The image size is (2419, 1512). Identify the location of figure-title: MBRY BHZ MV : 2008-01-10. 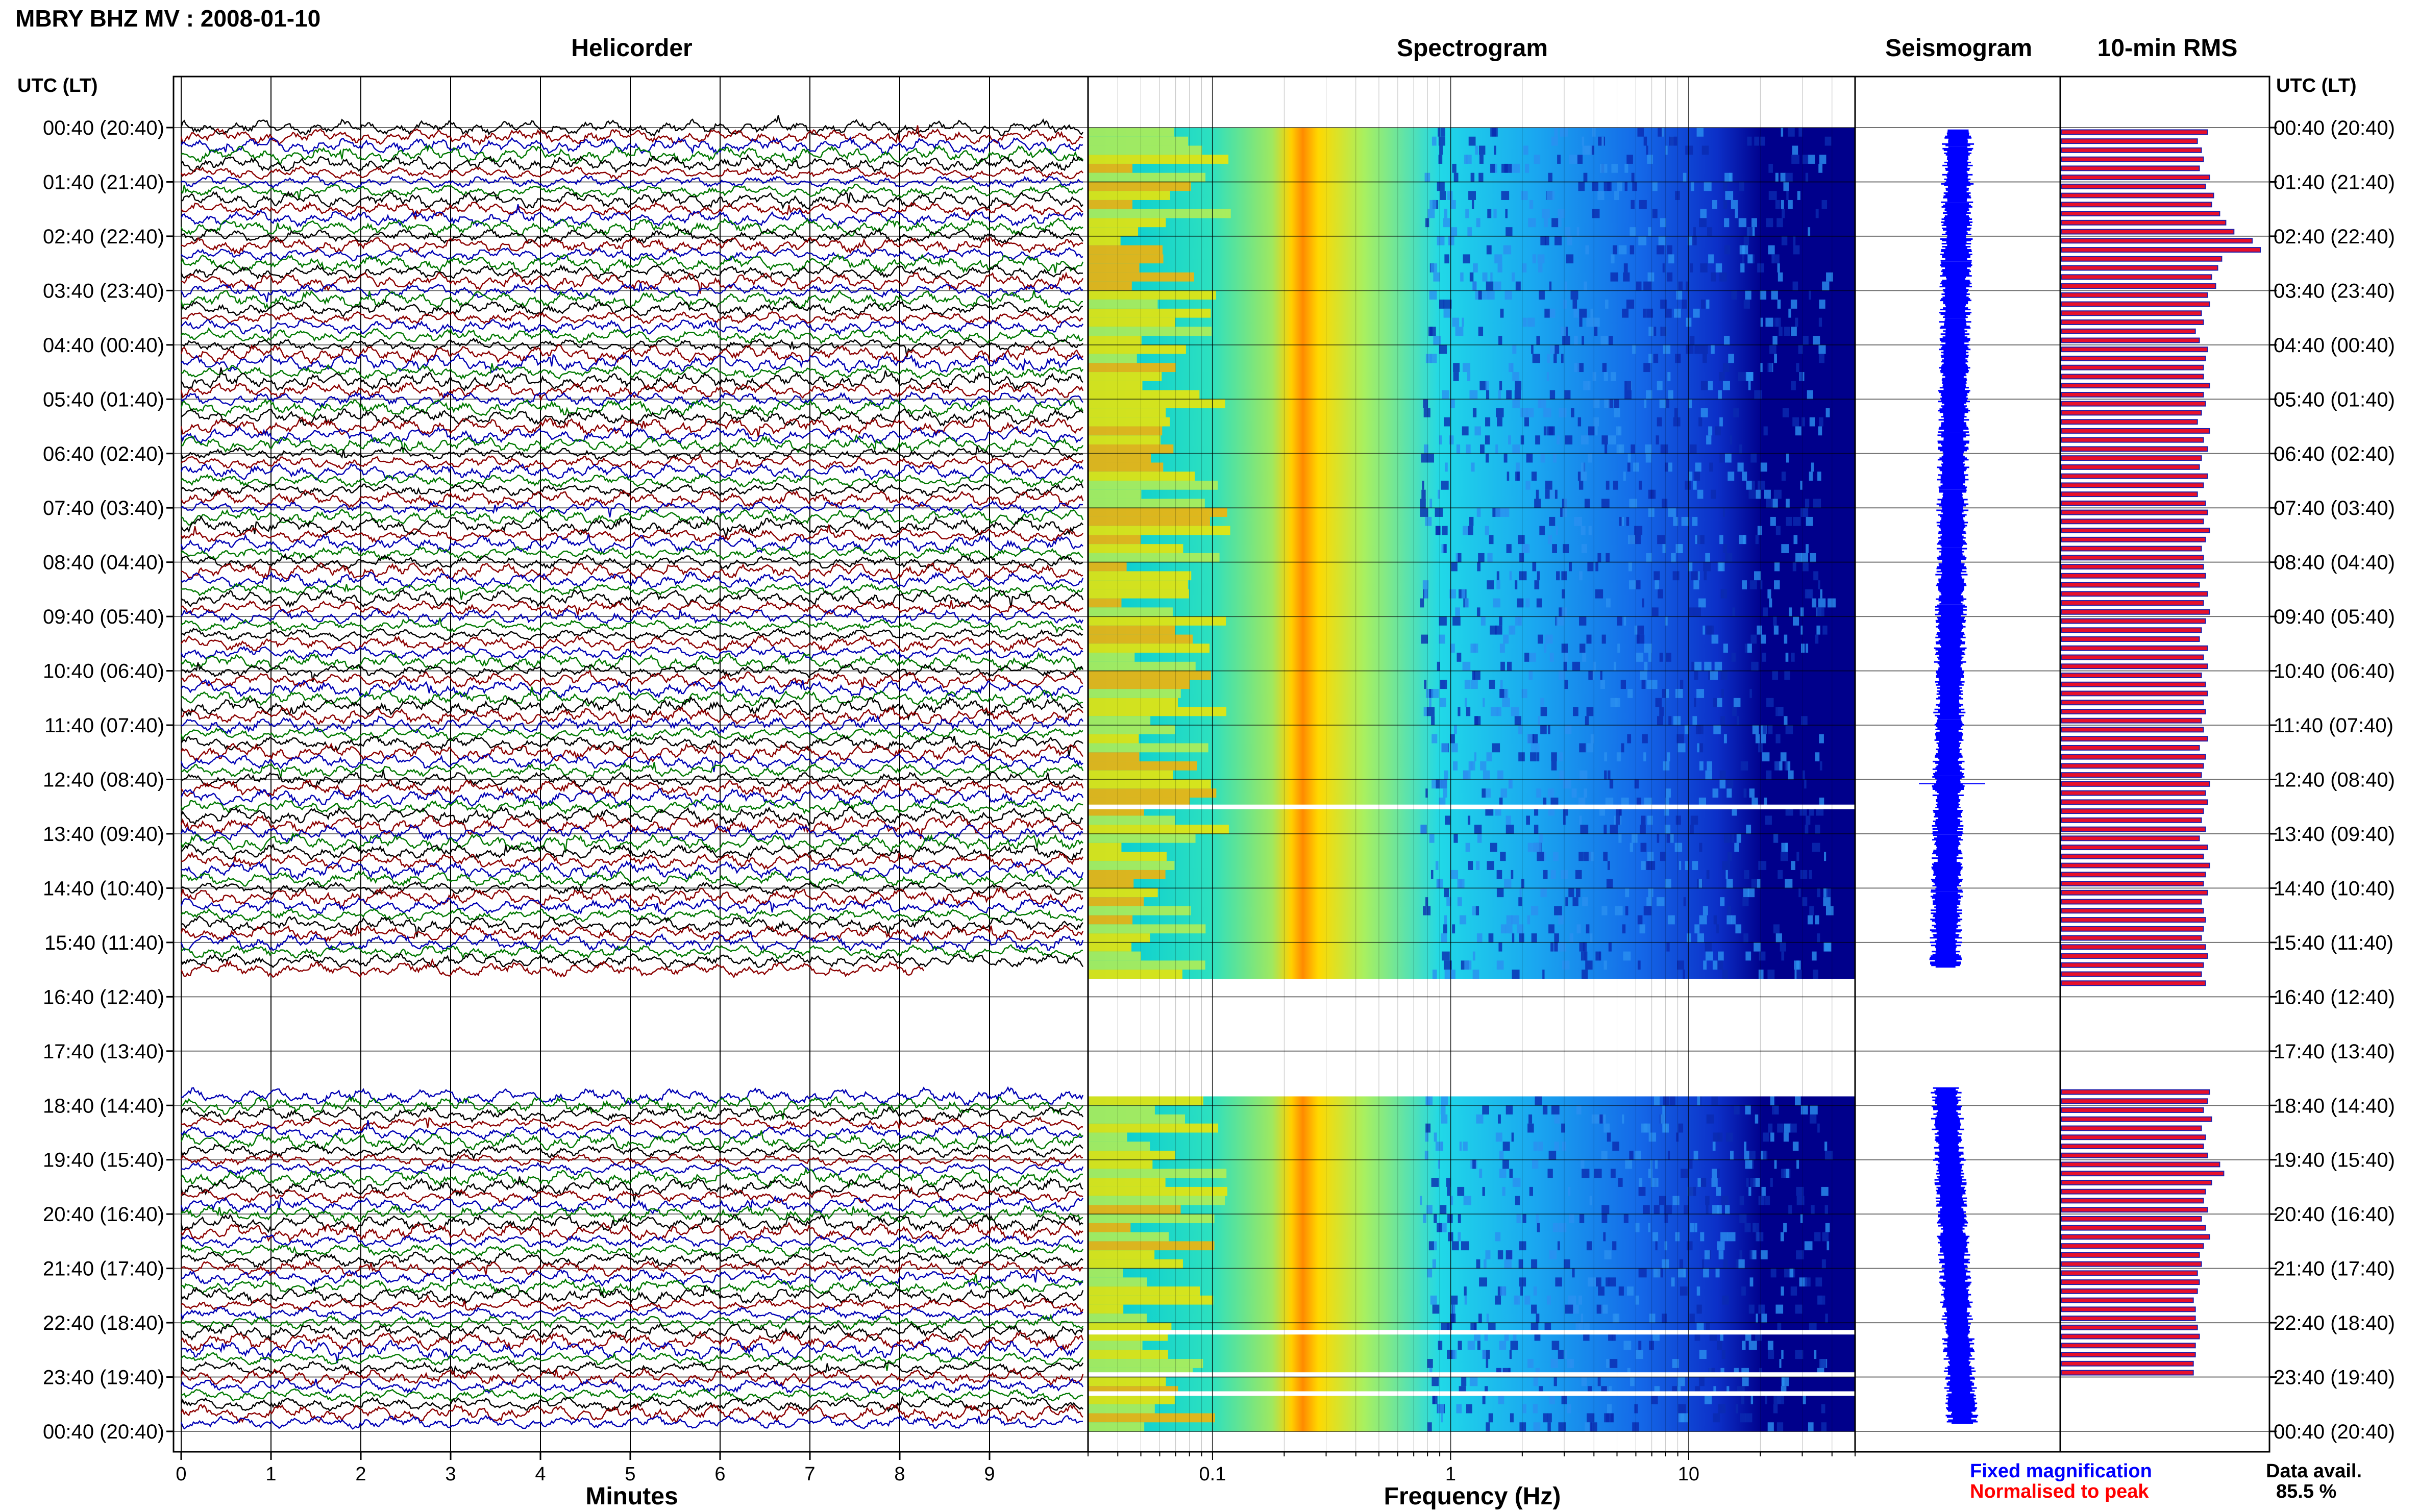
(167, 18).